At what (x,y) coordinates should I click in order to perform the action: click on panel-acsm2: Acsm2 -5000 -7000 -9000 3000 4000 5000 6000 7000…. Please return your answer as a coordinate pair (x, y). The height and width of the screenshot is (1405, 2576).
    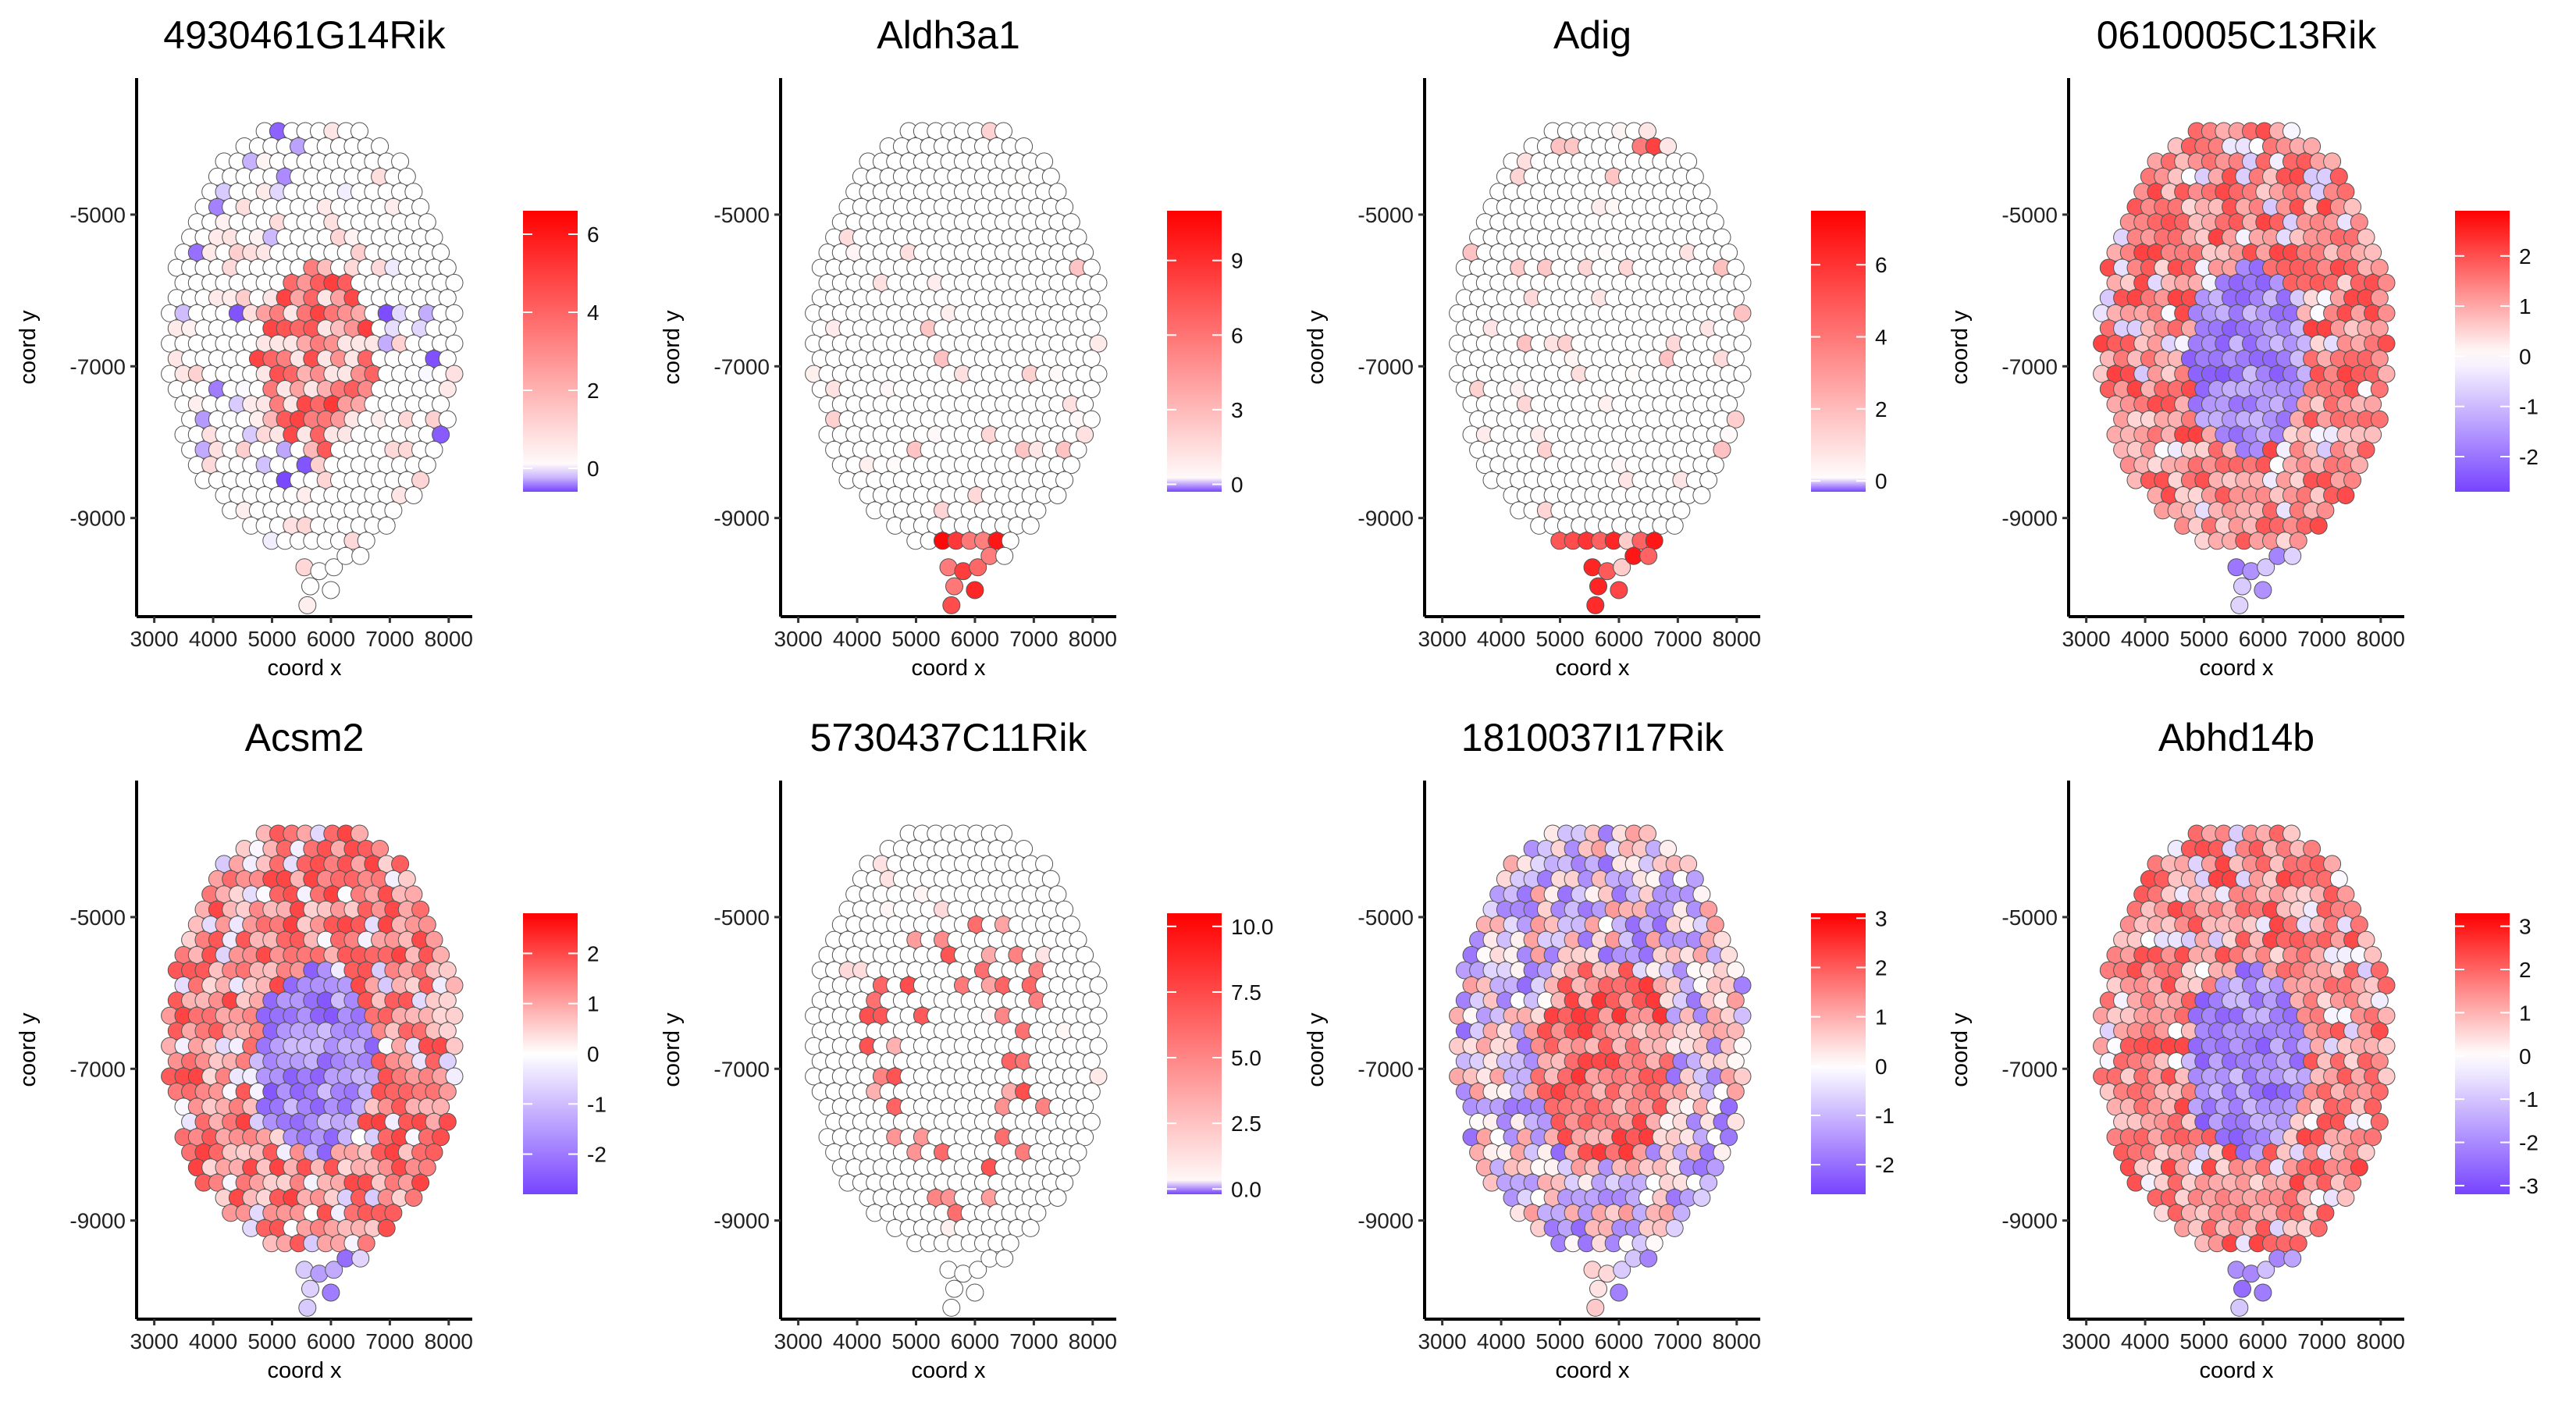
    Looking at the image, I should click on (311, 1049).